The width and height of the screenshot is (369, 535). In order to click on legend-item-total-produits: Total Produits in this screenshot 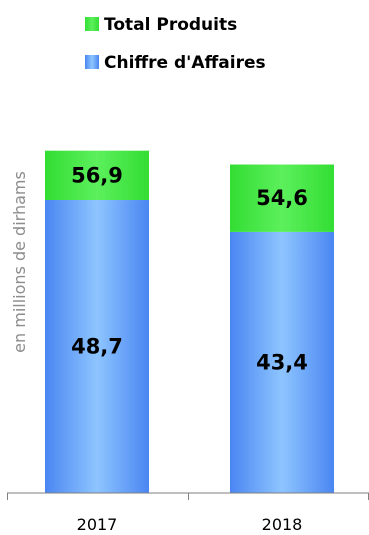, I will do `click(161, 25)`.